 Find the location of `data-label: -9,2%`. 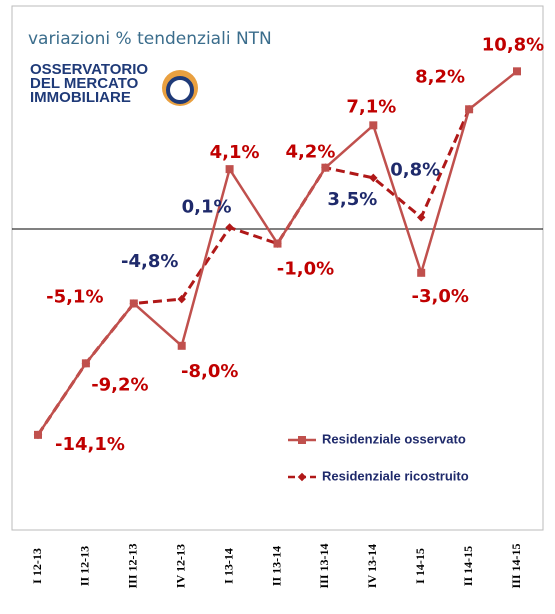

data-label: -9,2% is located at coordinates (119, 384).